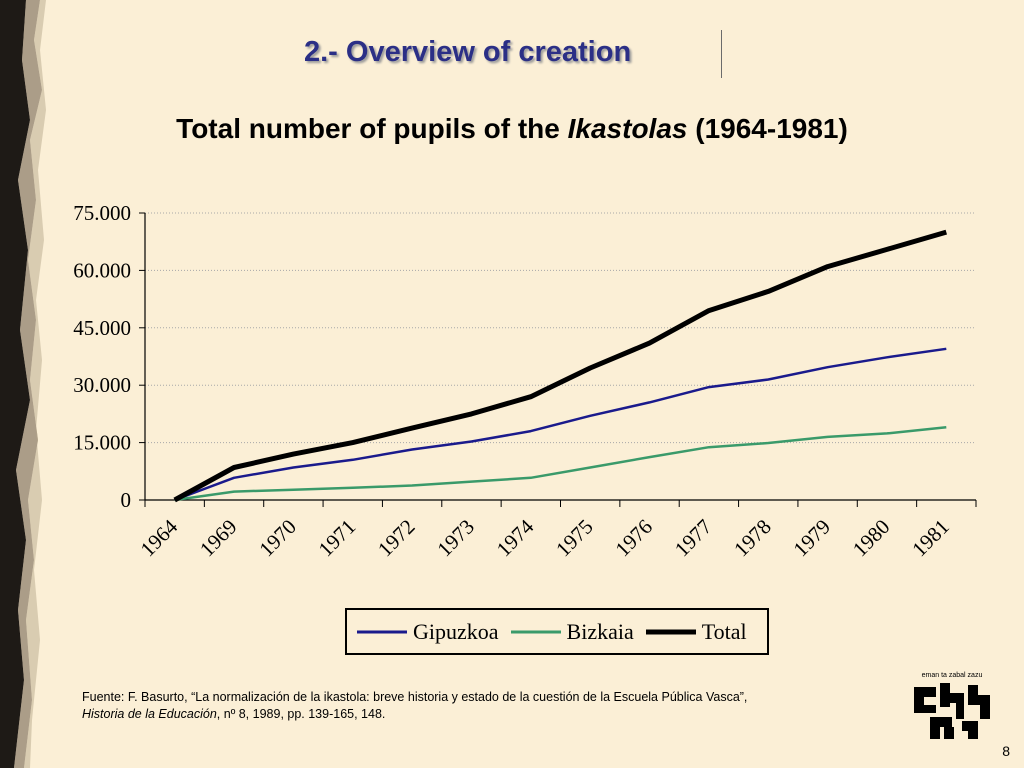 This screenshot has width=1024, height=768. Describe the element at coordinates (693, 538) in the screenshot. I see `x-tick-label: 1977` at that location.